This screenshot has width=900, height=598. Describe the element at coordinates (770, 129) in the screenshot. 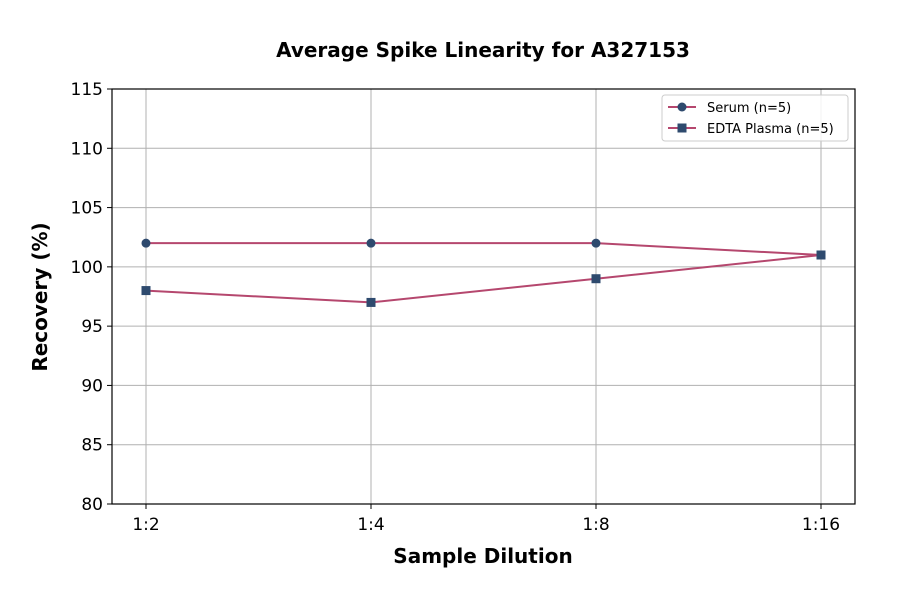

I see `legend-label: EDTA Plasma (n=5)` at that location.